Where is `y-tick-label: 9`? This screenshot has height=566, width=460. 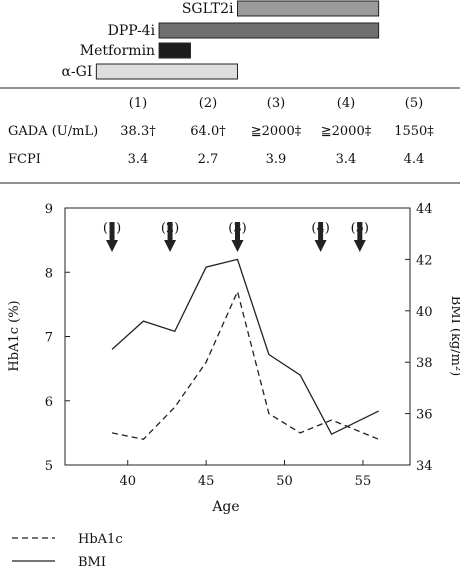
y-tick-label: 9 is located at coordinates (49, 209).